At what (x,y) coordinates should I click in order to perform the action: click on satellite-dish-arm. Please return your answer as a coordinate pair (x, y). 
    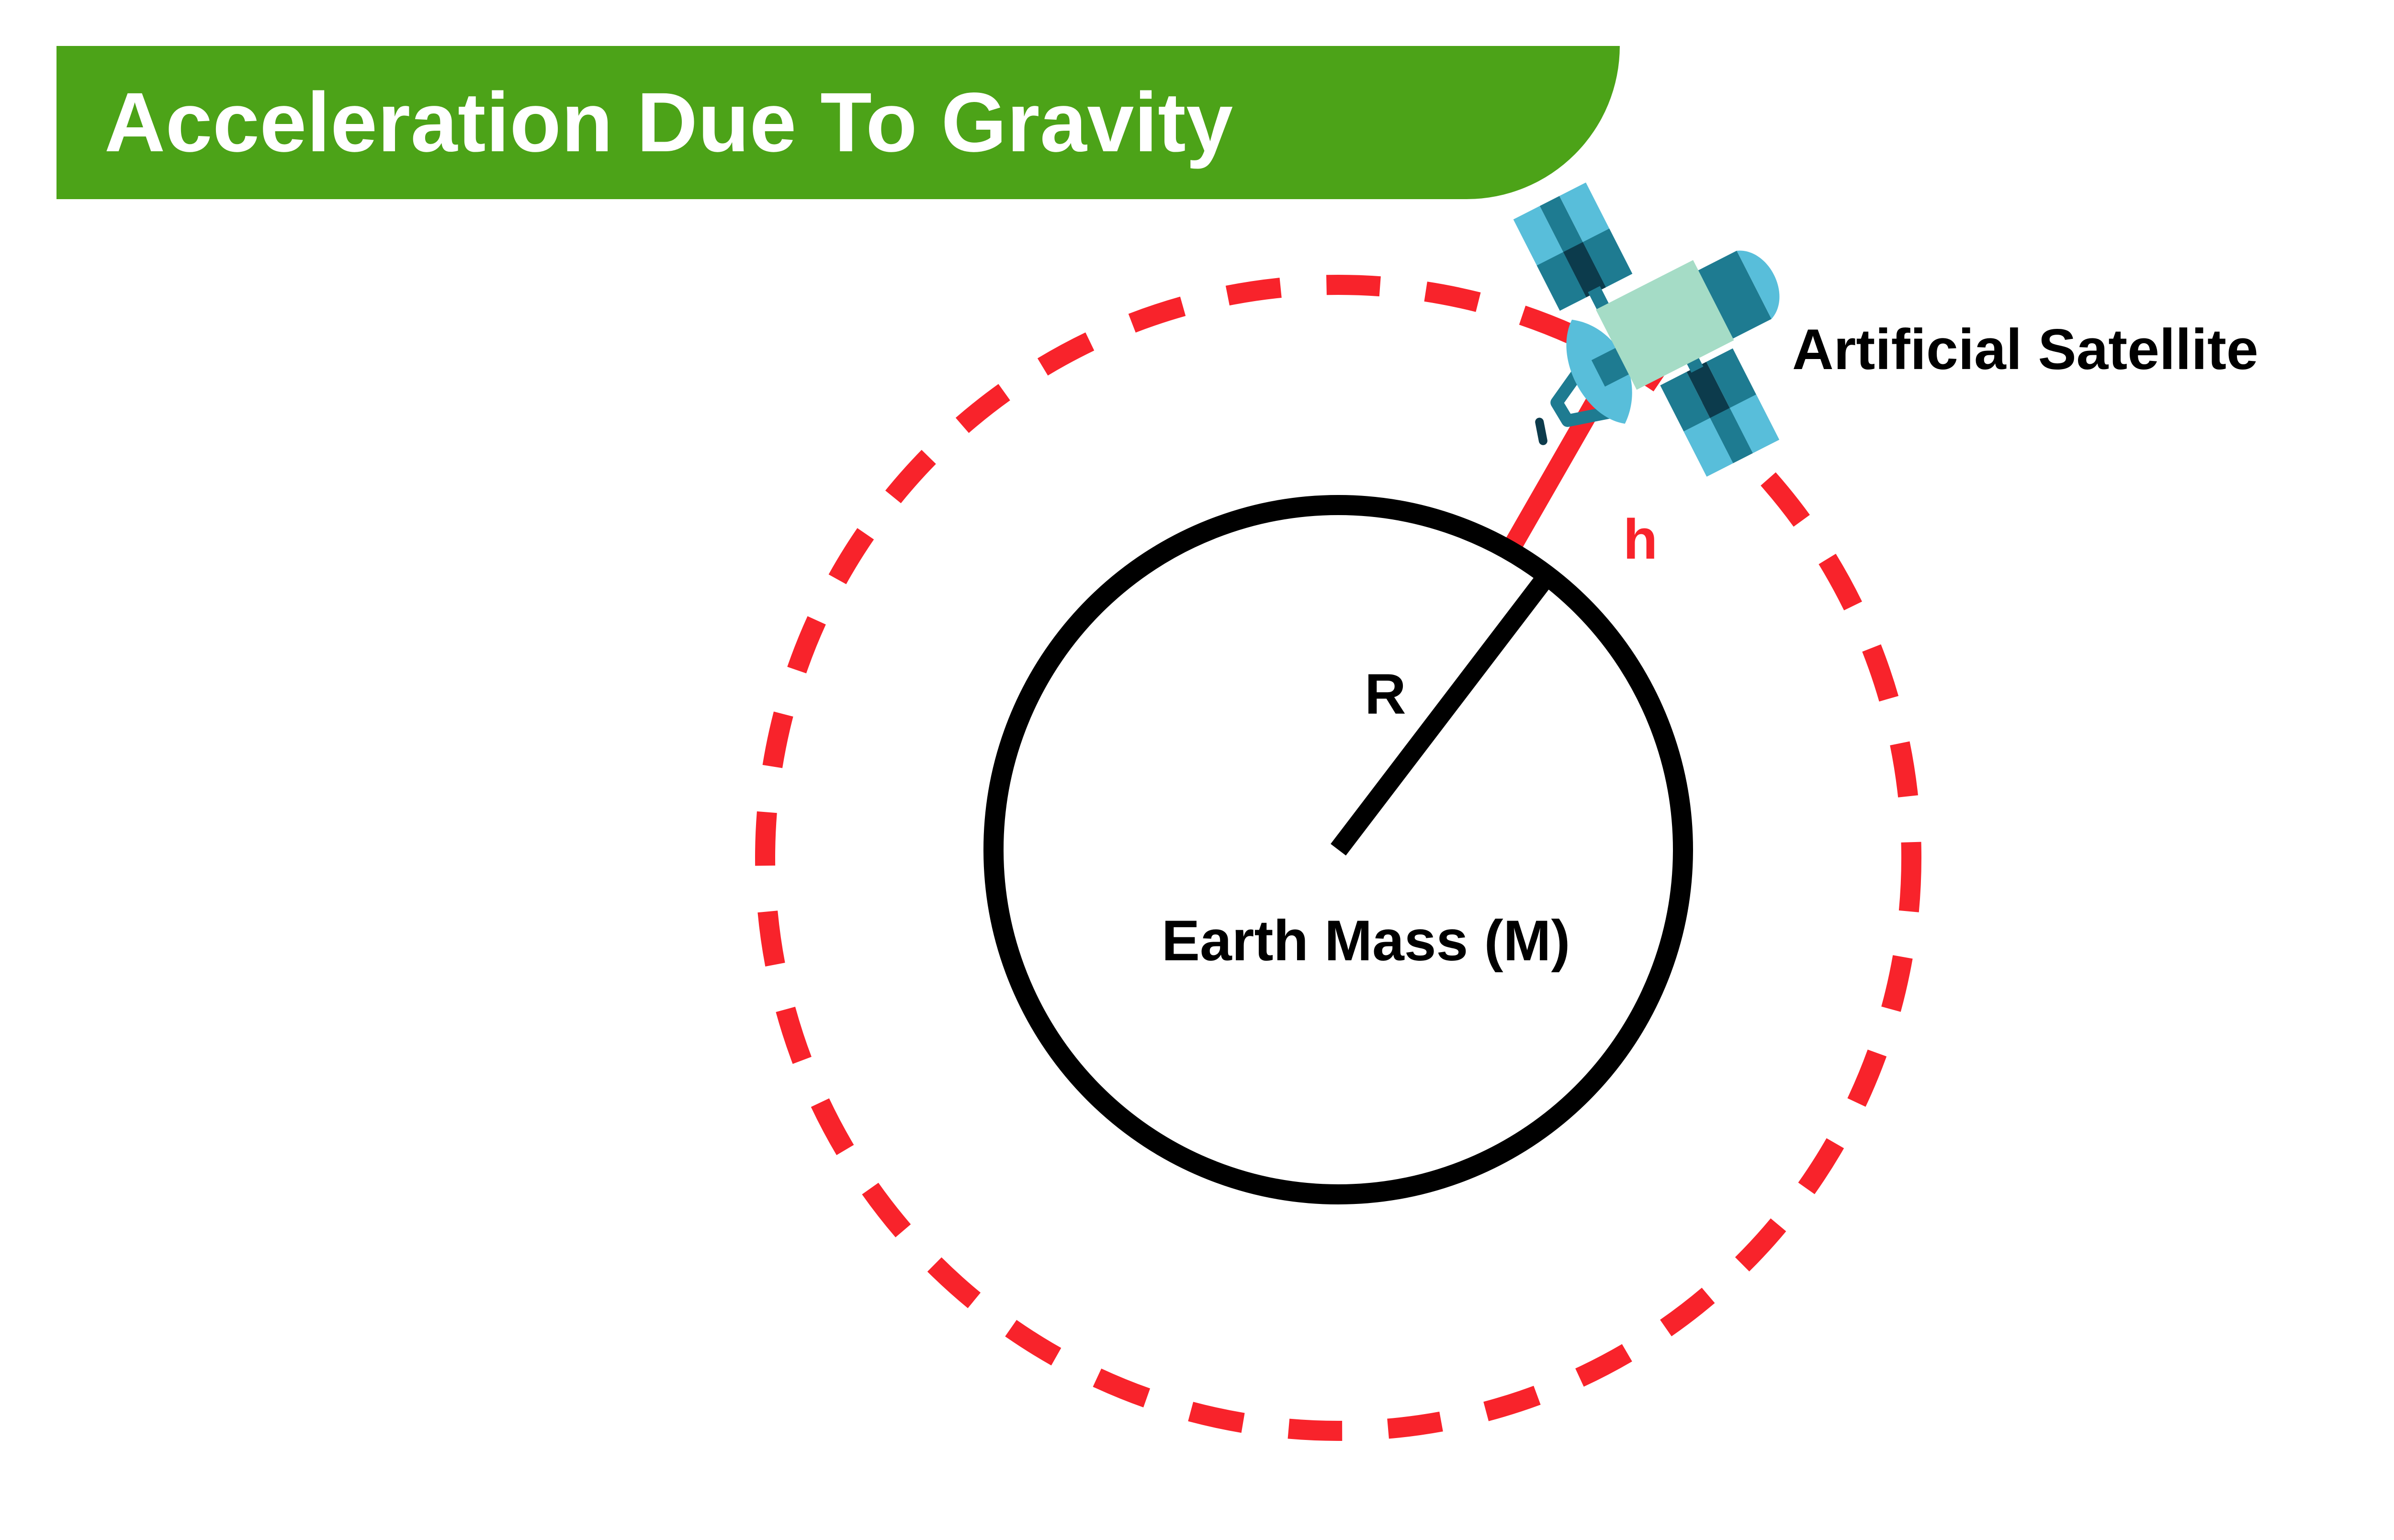
    Looking at the image, I should click on (1582, 399).